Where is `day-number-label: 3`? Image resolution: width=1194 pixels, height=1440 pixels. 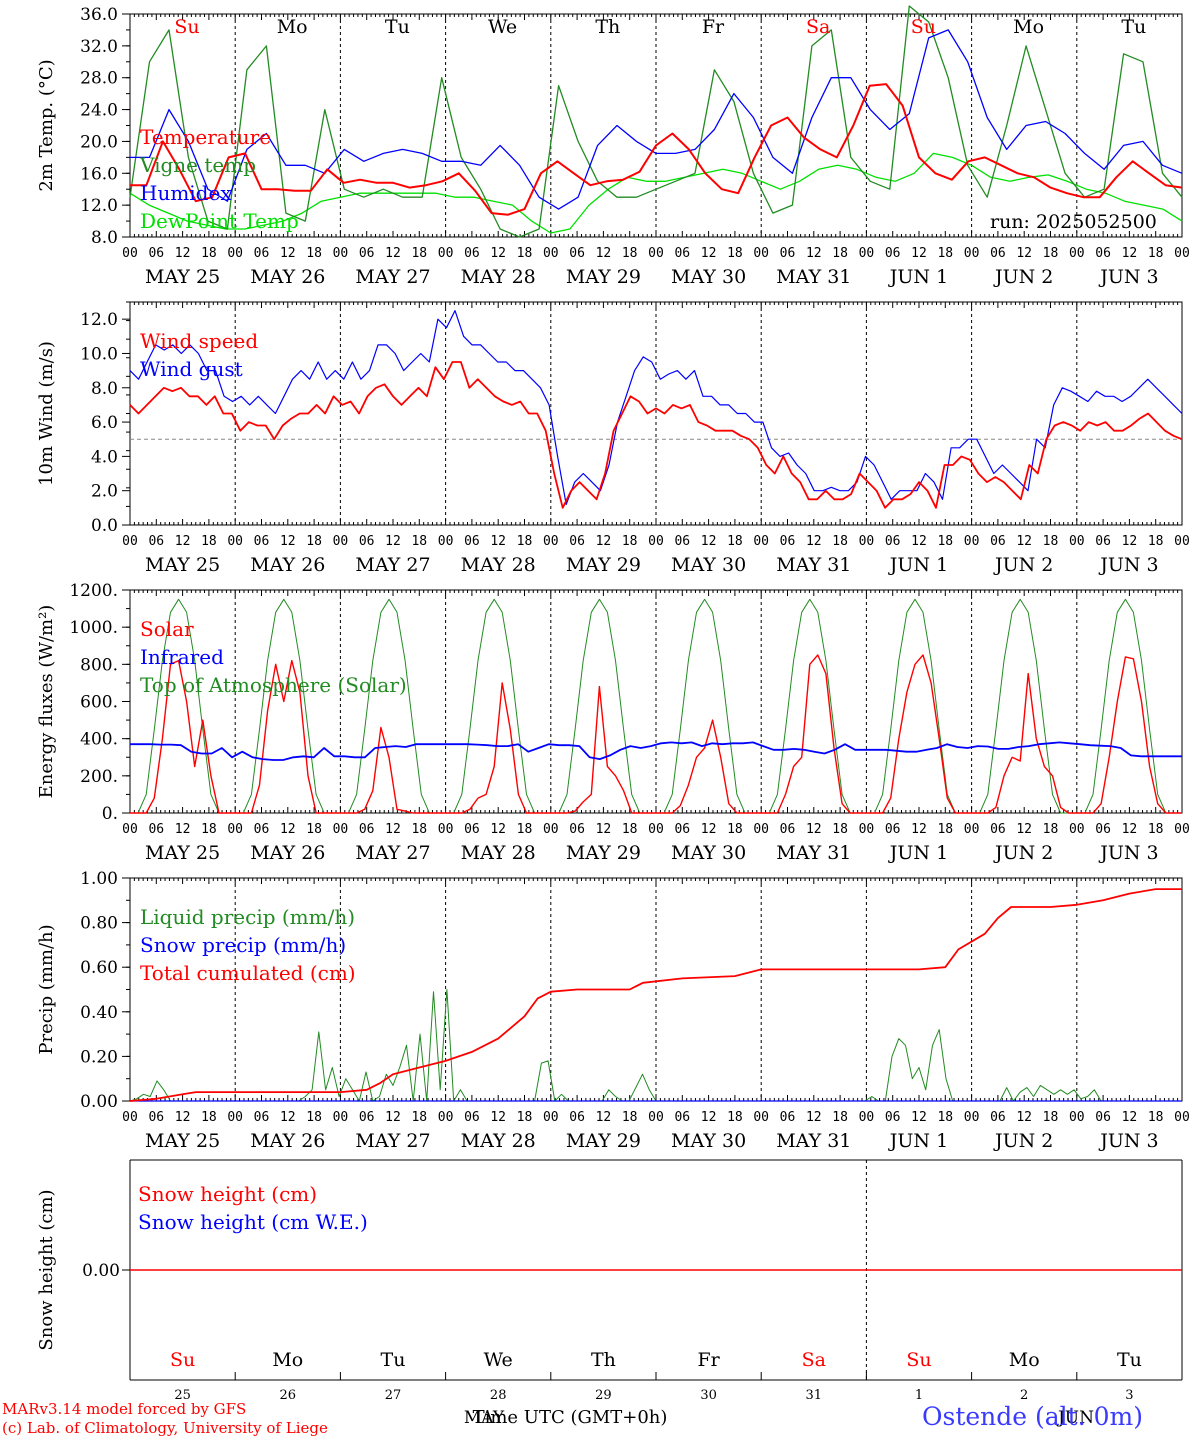 day-number-label: 3 is located at coordinates (1129, 1395).